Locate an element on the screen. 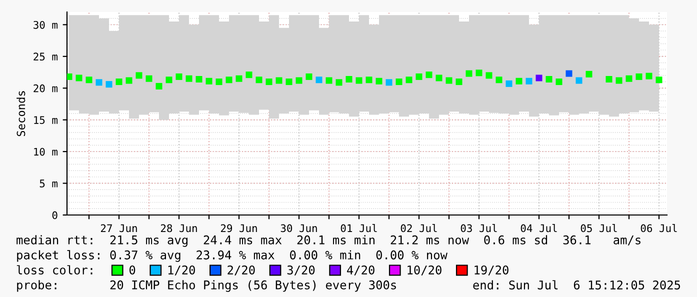 This screenshot has height=297, width=697. x-tick-label: 04 Jul is located at coordinates (538, 228).